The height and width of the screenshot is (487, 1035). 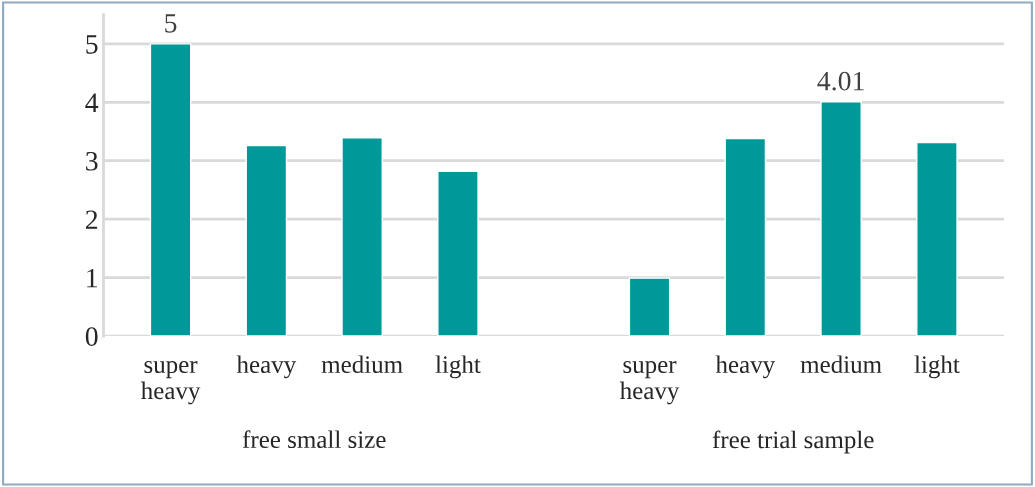 I want to click on y-tick-label: 2, so click(x=91, y=219).